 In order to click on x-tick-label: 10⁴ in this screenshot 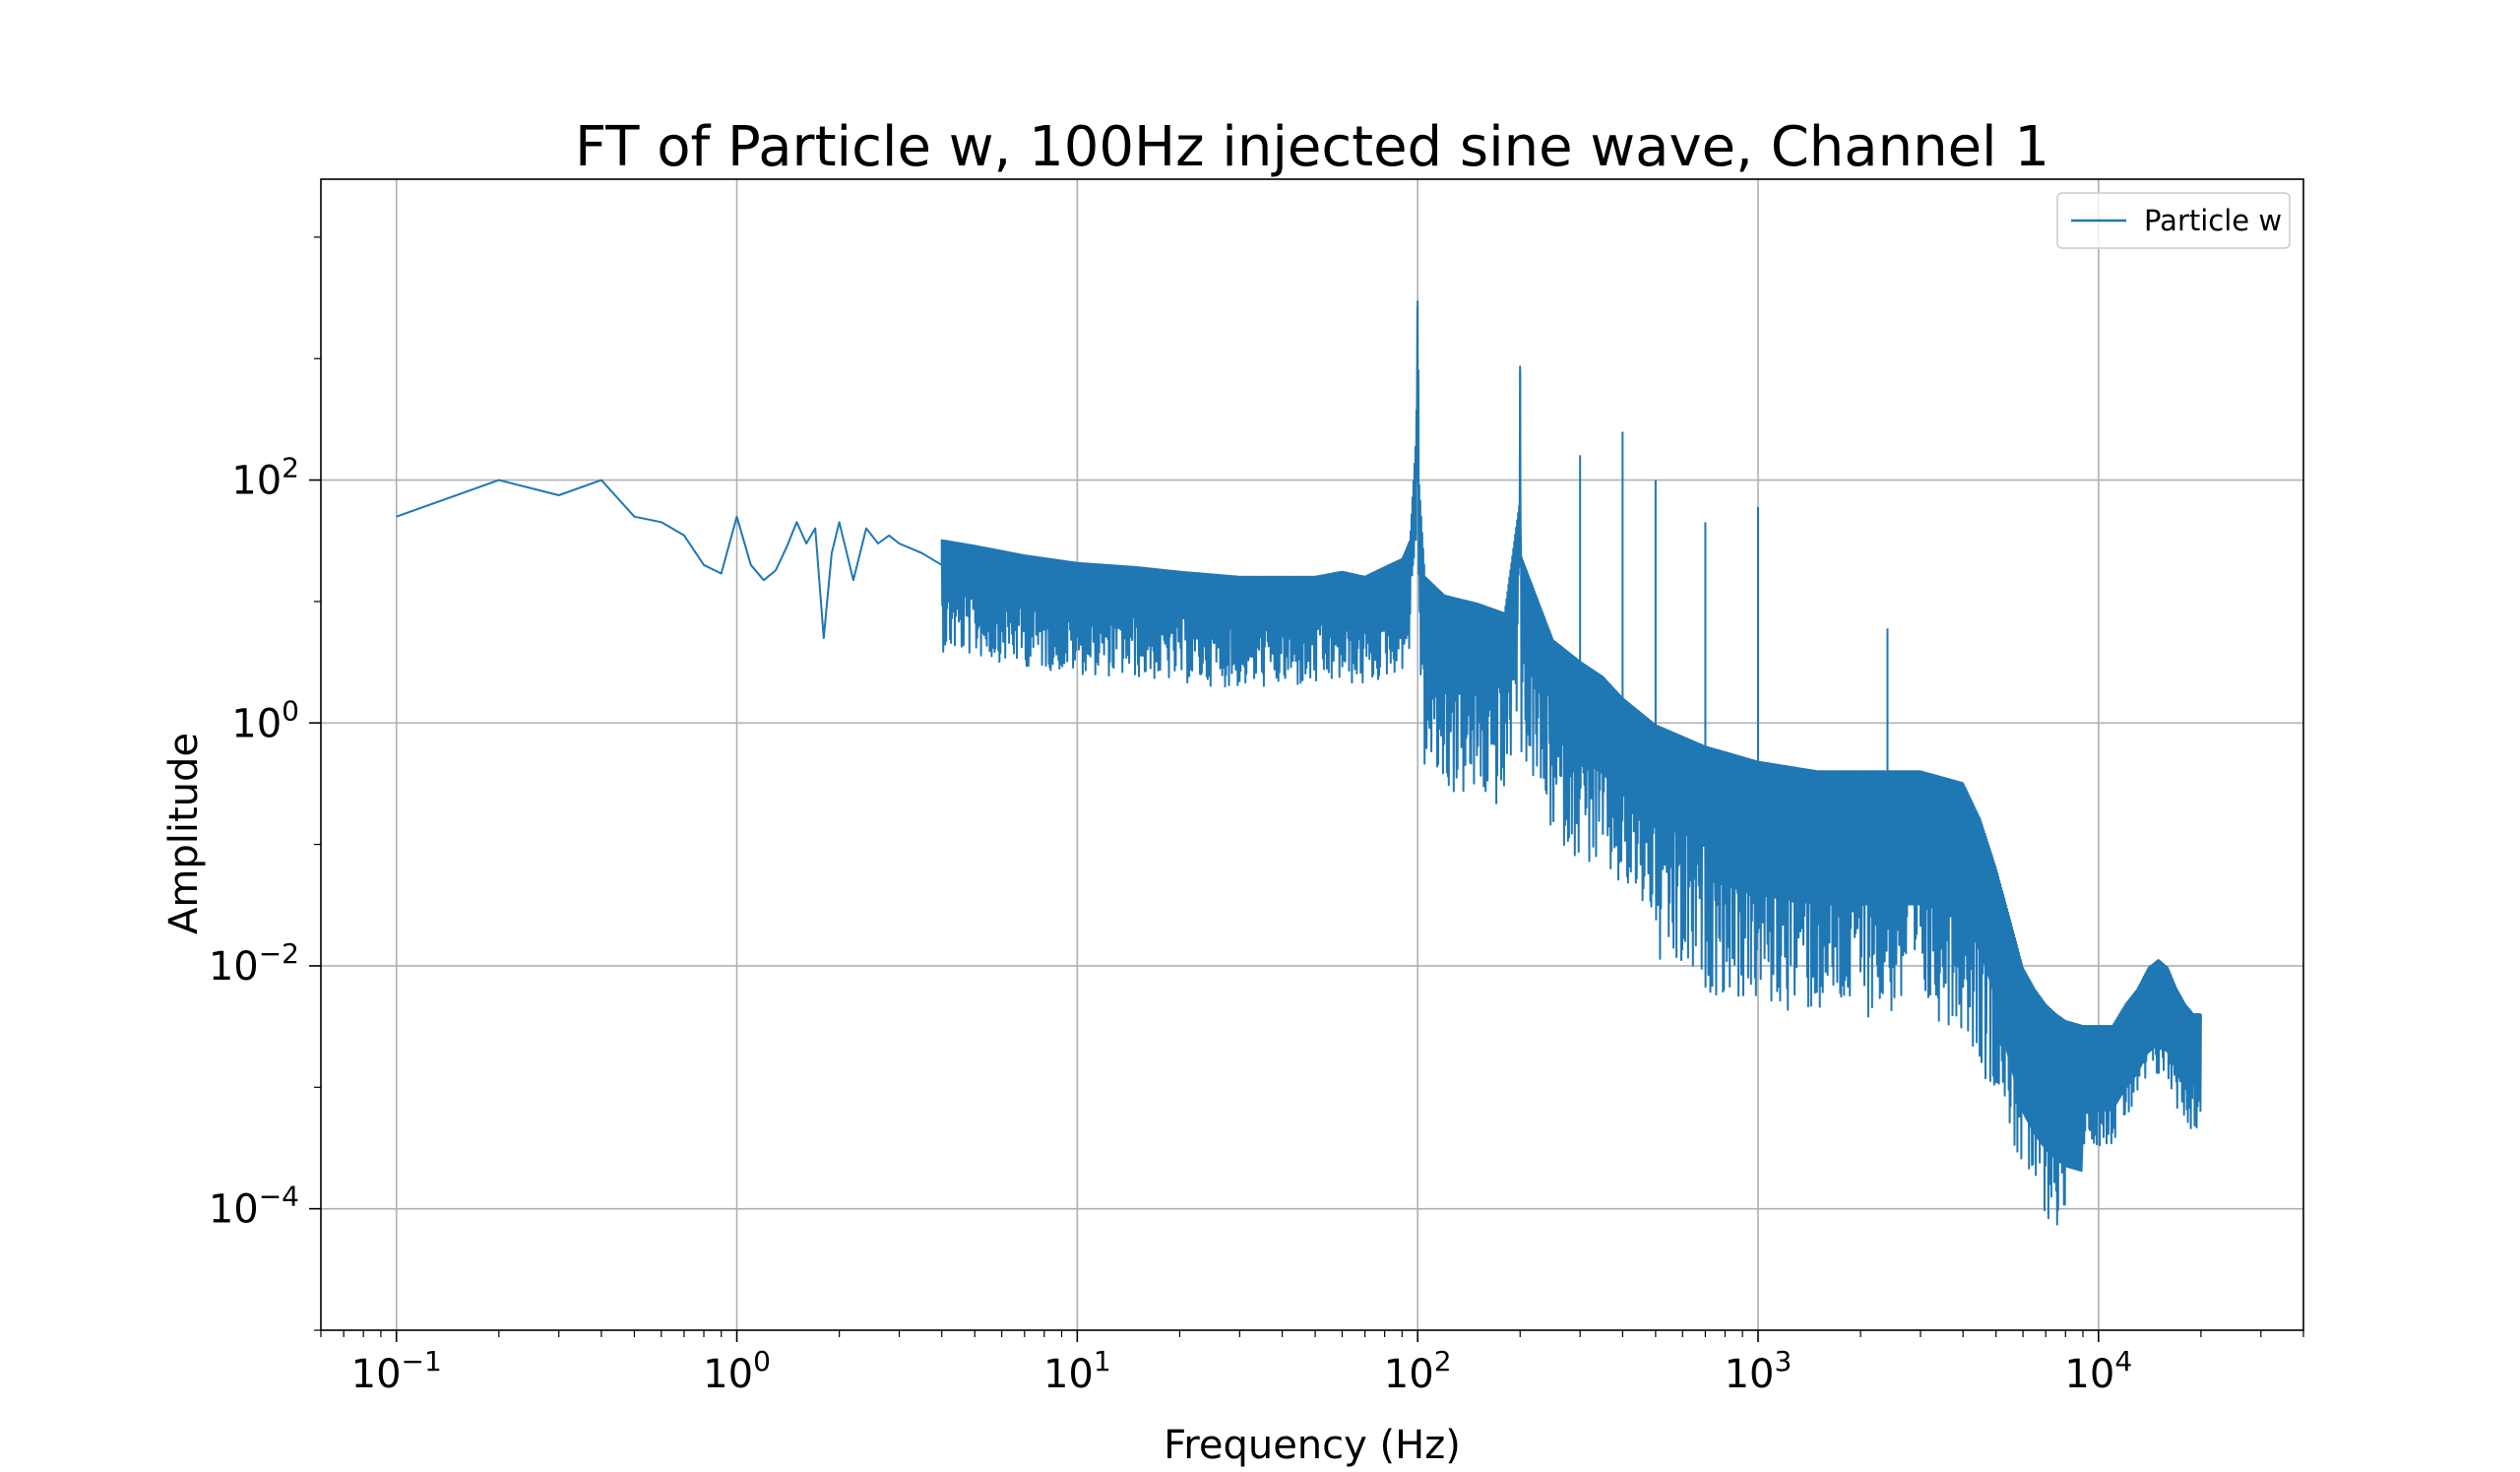, I will do `click(2098, 1371)`.